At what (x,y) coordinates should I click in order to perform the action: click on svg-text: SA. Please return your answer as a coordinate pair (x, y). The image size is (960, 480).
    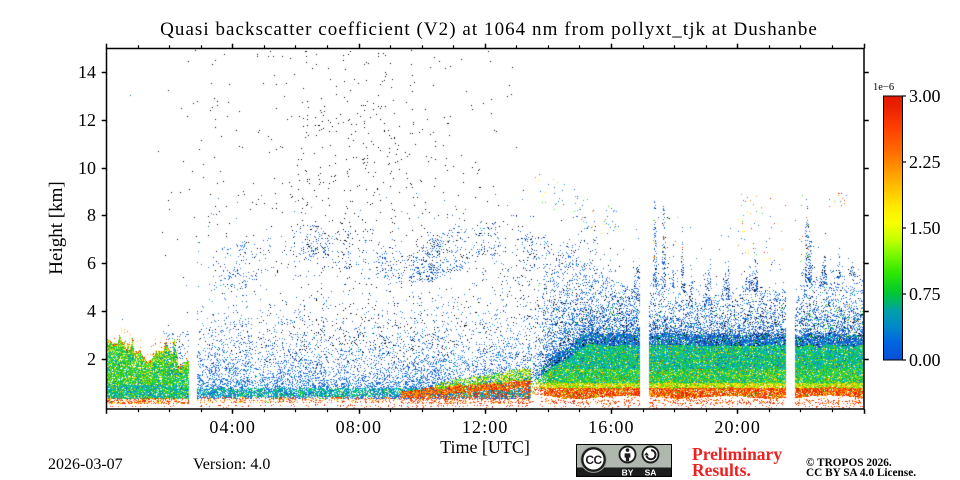
    Looking at the image, I should click on (651, 472).